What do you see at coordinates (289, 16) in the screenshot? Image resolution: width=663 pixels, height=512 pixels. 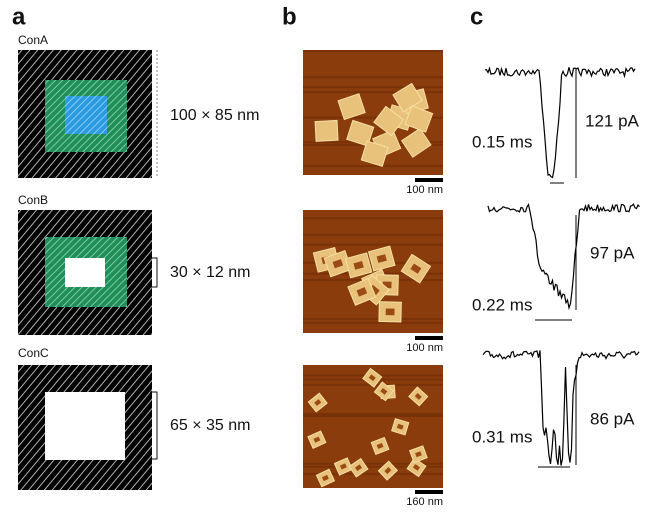 I see `panel-label: b` at bounding box center [289, 16].